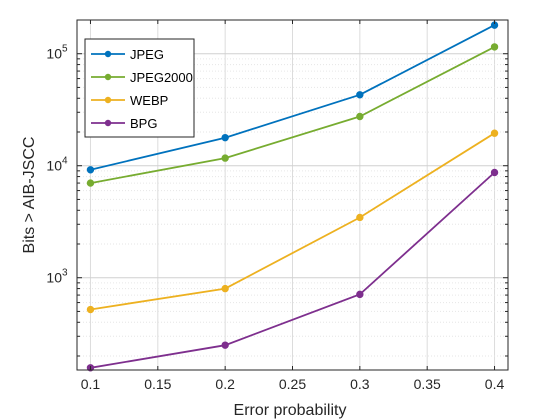 The height and width of the screenshot is (420, 560). Describe the element at coordinates (65, 161) in the screenshot. I see `y-tick-exponent: 4` at that location.